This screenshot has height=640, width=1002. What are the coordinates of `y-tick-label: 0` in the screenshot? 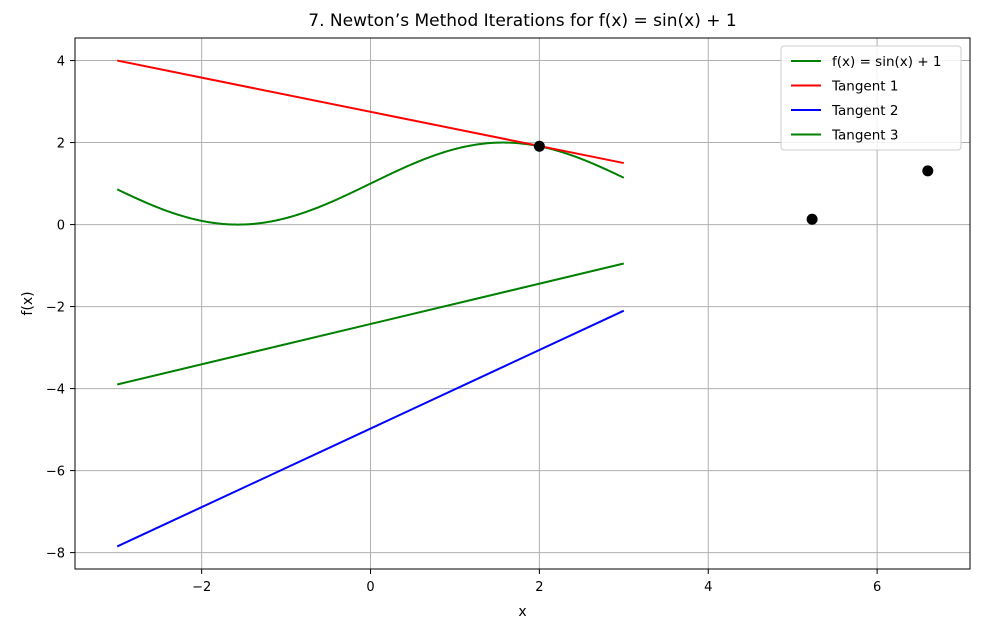 It's located at (61, 226).